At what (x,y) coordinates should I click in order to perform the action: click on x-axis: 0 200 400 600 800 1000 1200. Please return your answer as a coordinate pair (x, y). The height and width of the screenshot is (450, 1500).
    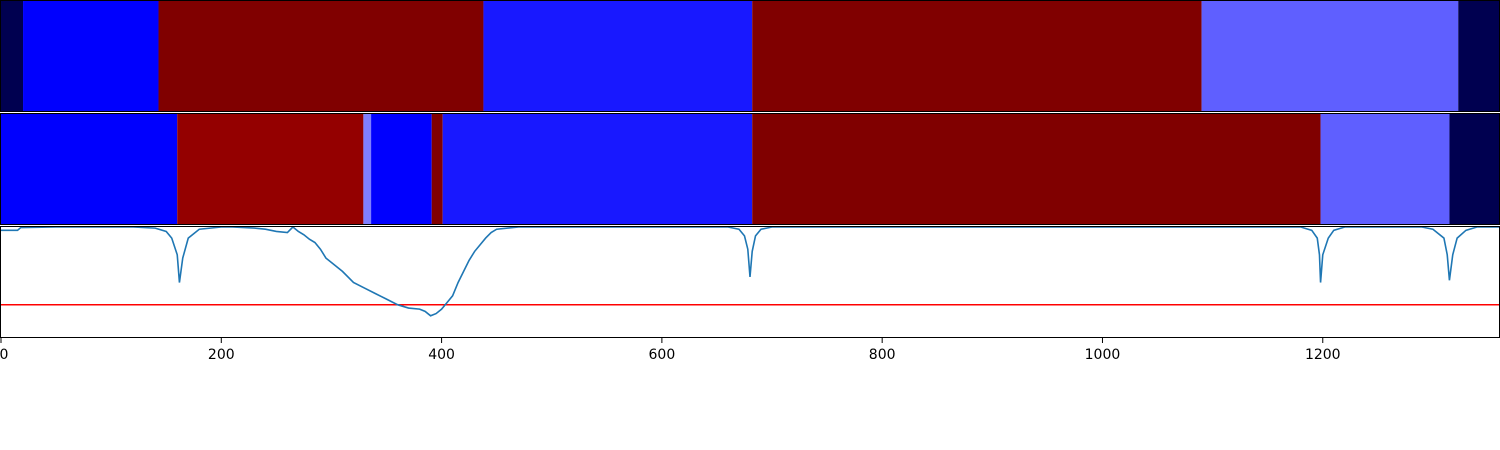
    Looking at the image, I should click on (670, 350).